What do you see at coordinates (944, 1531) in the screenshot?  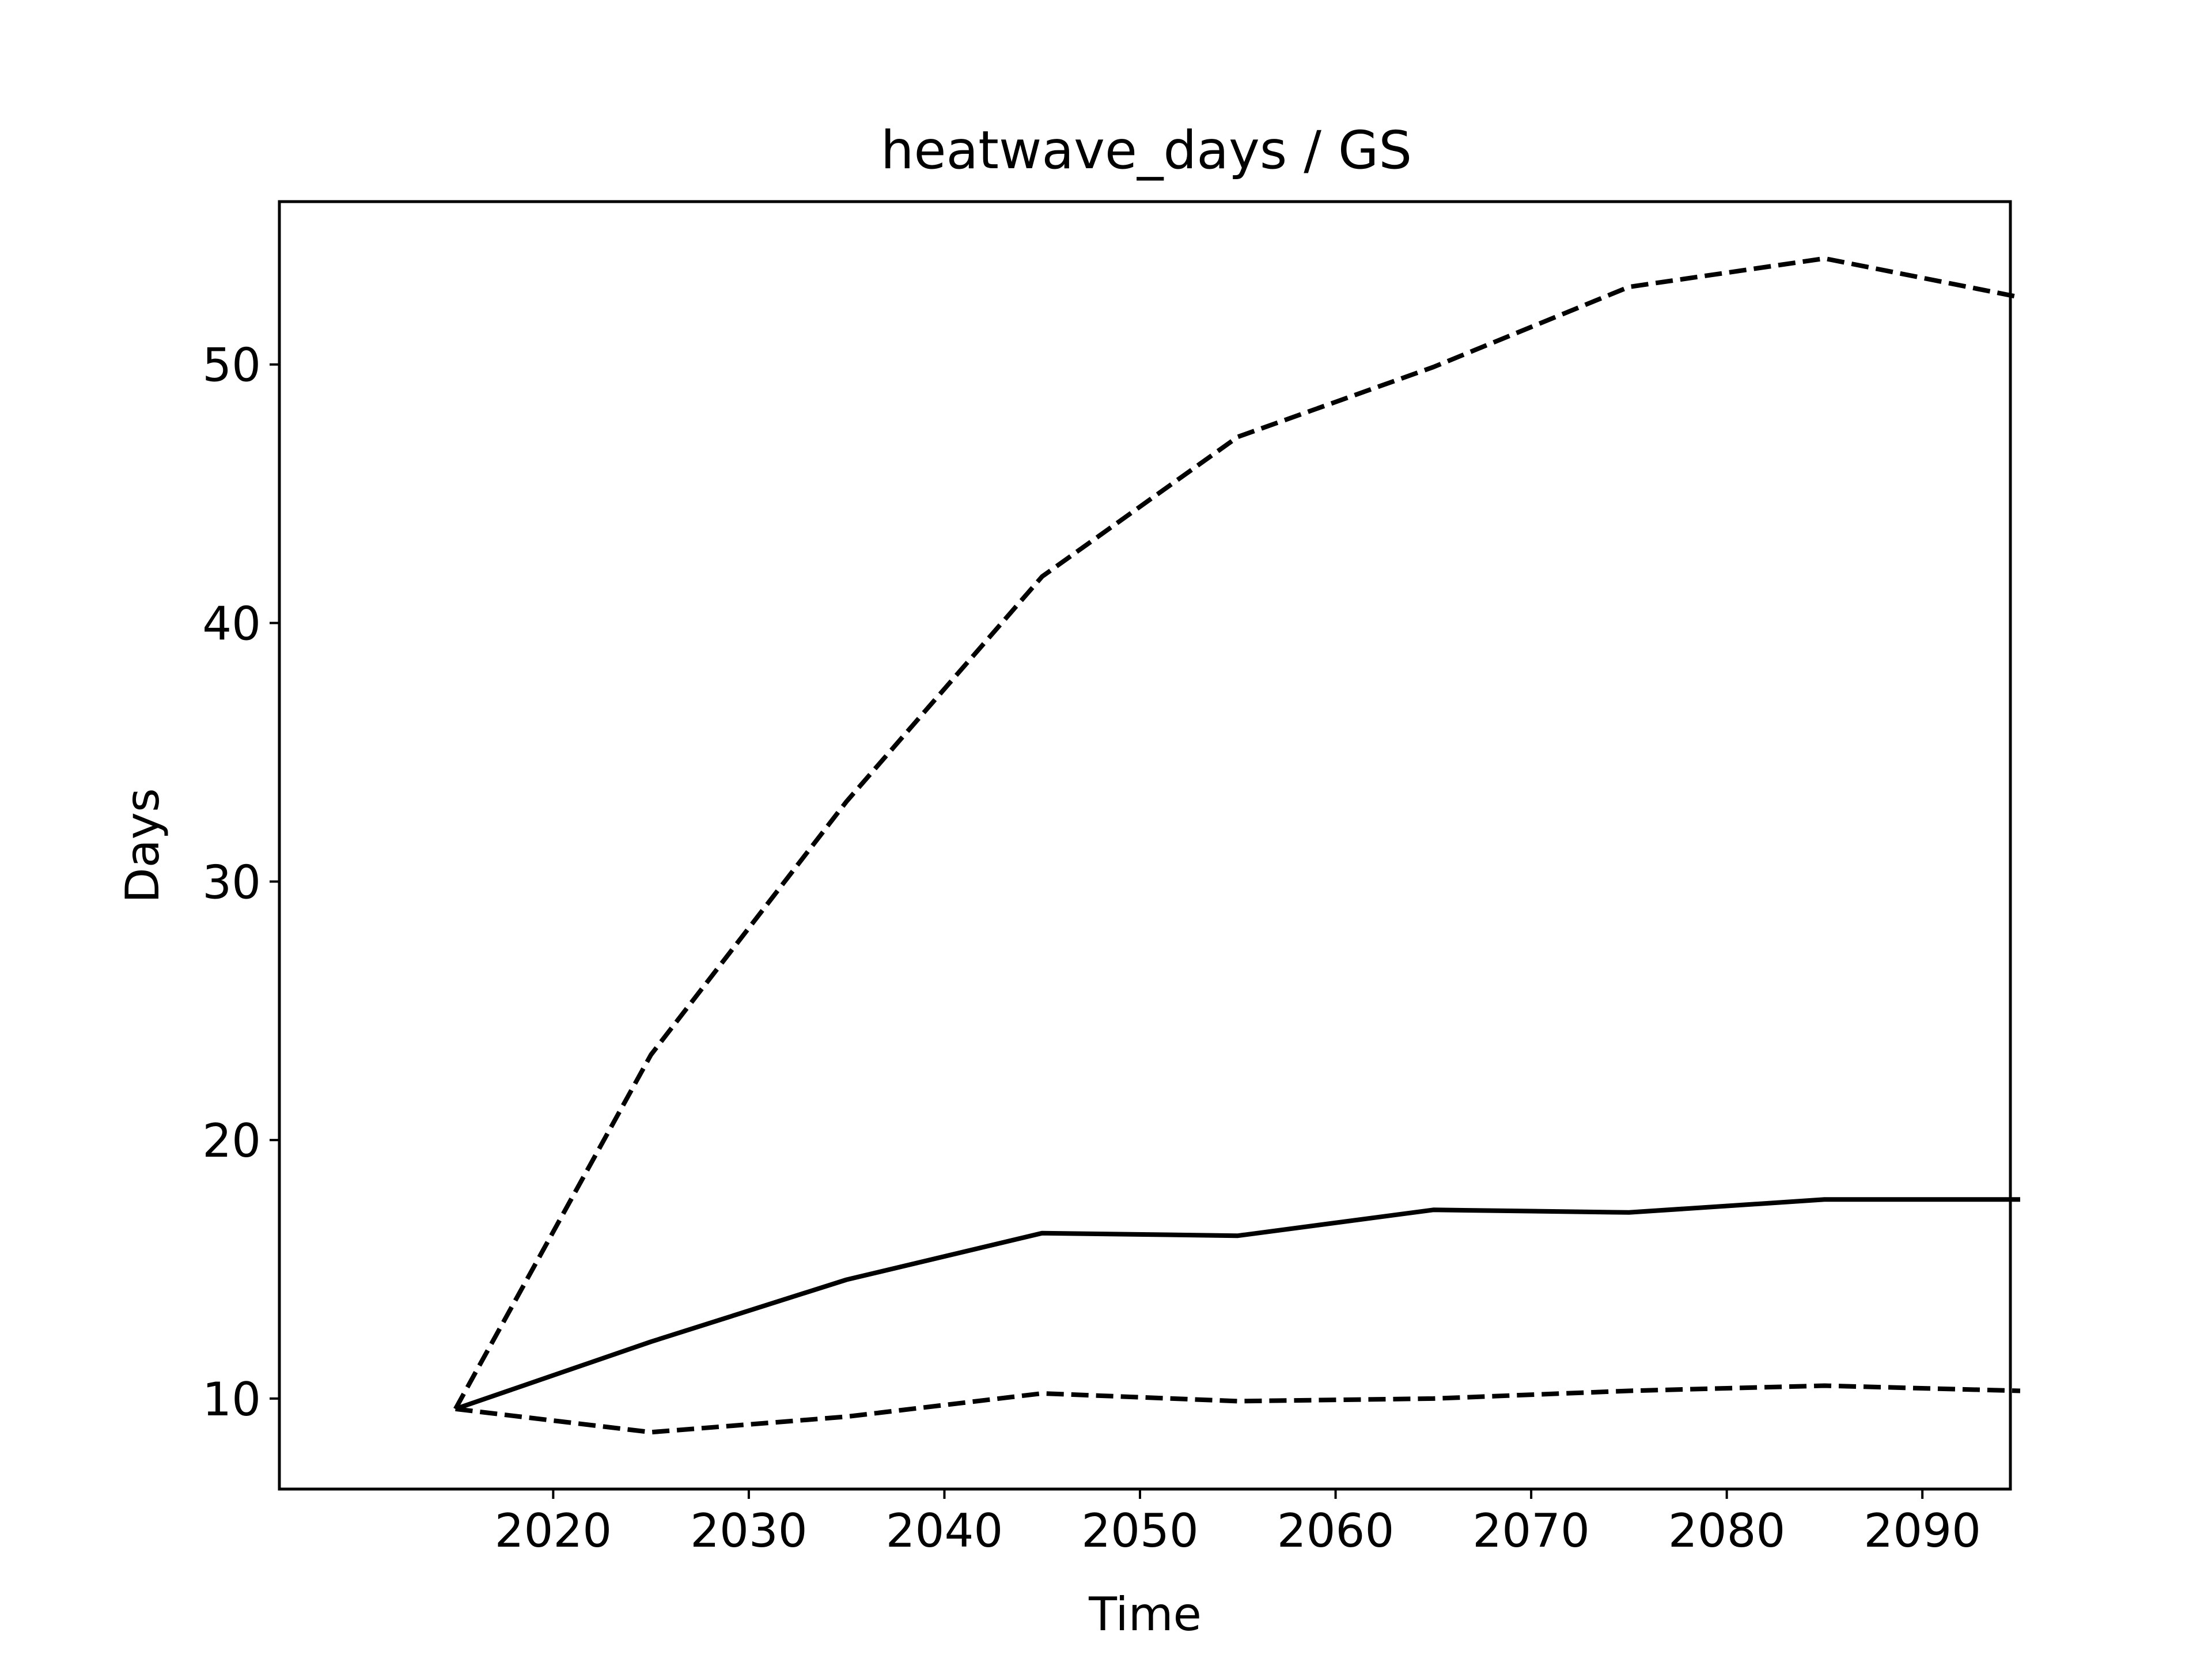 I see `x-tick-label: 2040` at bounding box center [944, 1531].